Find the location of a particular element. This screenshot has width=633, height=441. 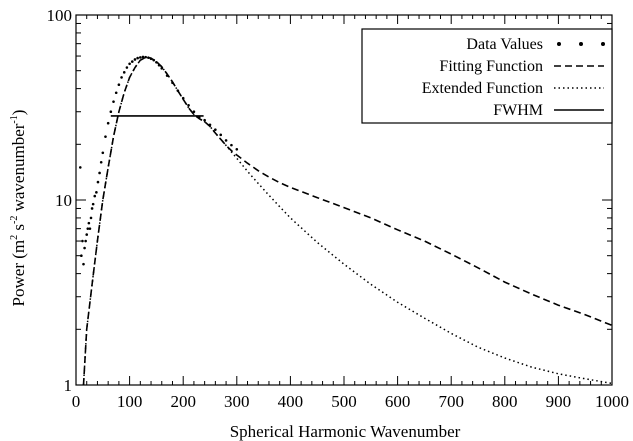

legend-label-data-values: Data Values is located at coordinates (504, 44).